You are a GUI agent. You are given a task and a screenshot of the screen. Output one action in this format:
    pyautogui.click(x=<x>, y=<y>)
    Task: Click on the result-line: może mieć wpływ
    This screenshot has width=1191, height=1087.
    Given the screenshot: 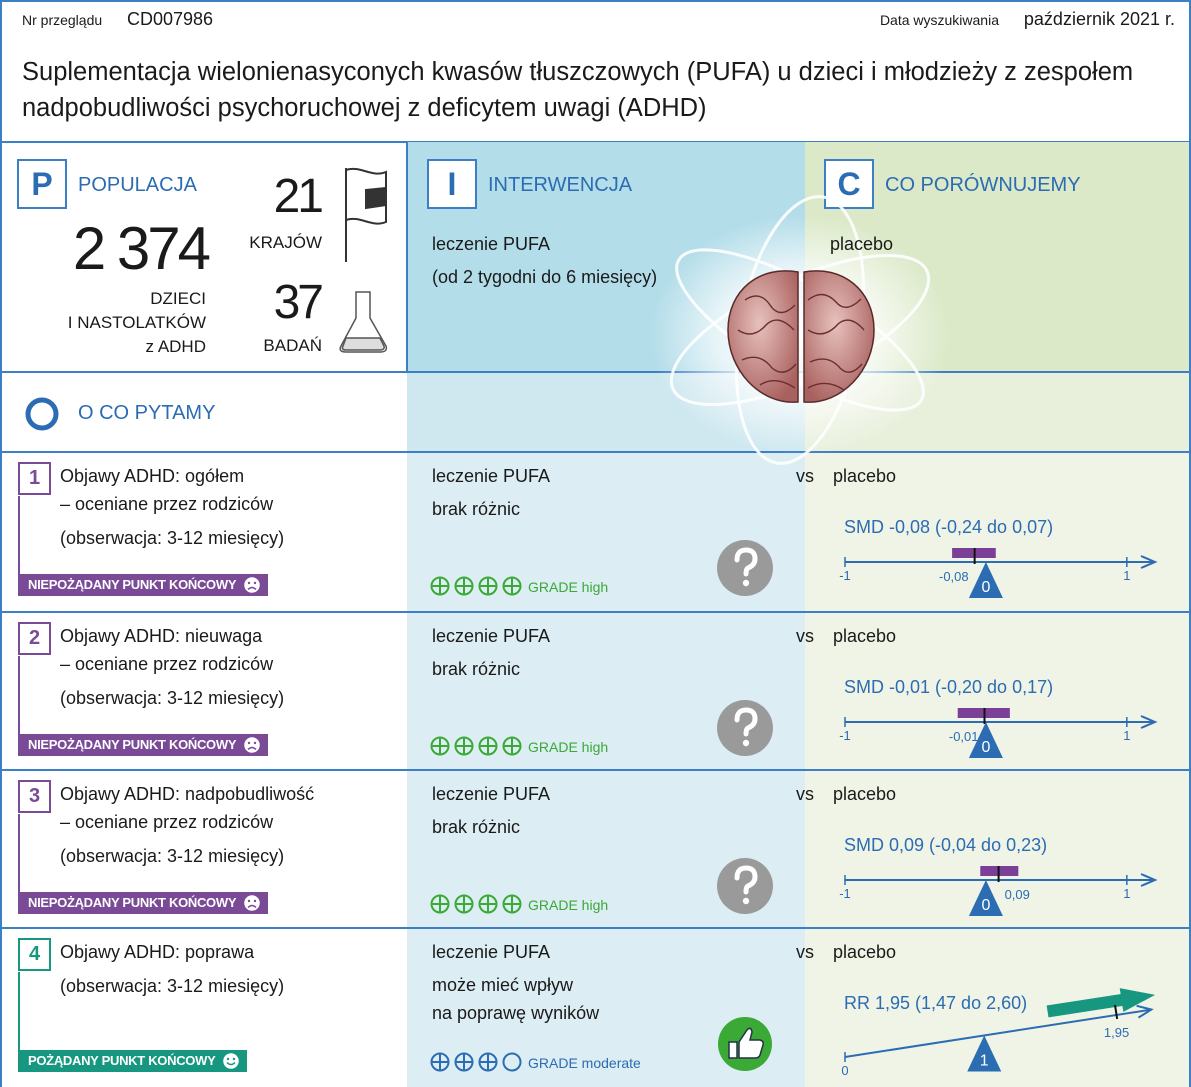 What is the action you would take?
    pyautogui.click(x=503, y=985)
    